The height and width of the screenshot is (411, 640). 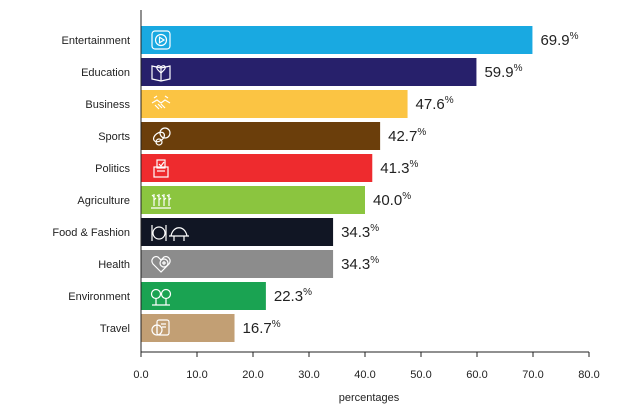 What do you see at coordinates (115, 329) in the screenshot?
I see `category-label-travel: Travel` at bounding box center [115, 329].